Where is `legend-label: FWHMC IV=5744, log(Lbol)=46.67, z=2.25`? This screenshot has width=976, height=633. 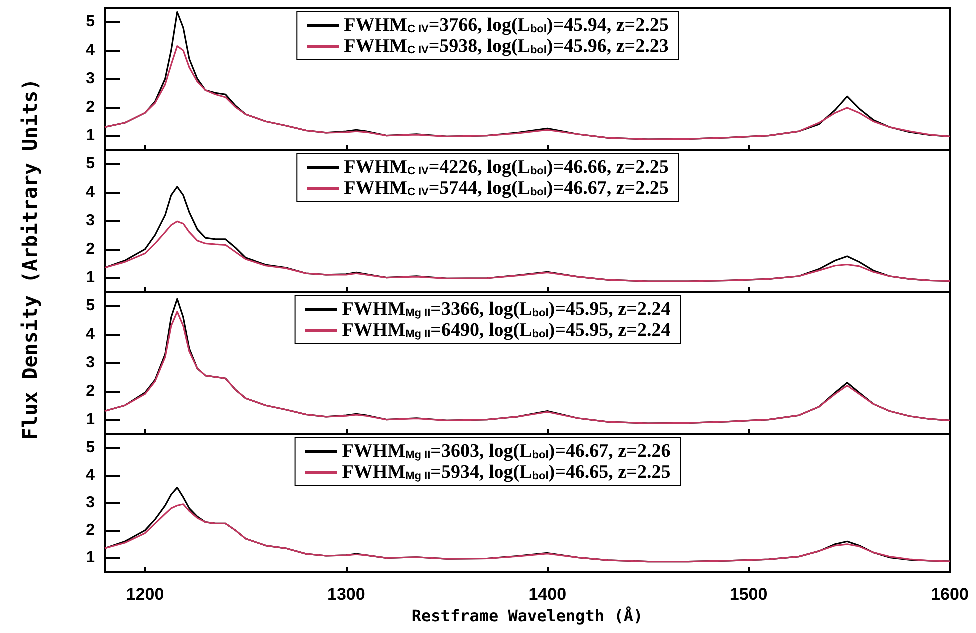 legend-label: FWHMC IV=5744, log(Lbol)=46.67, z=2.25 is located at coordinates (506, 188).